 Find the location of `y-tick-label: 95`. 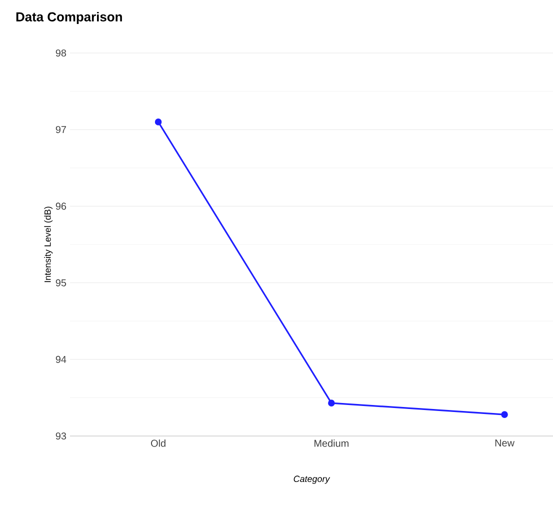

y-tick-label: 95 is located at coordinates (61, 282).